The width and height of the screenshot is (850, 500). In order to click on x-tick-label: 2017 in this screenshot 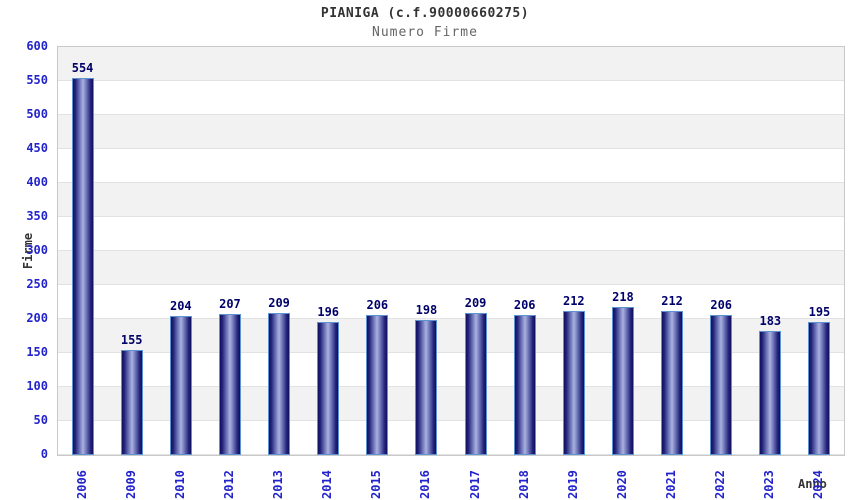, I will do `click(474, 484)`.